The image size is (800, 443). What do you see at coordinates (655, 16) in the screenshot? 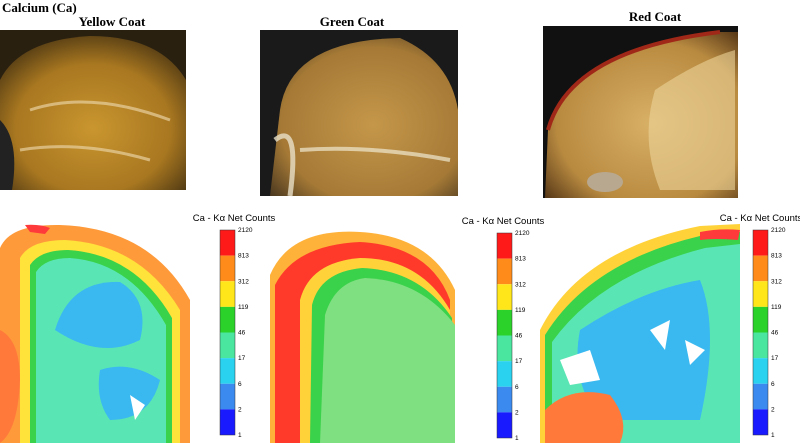
I see `panel-label: Red Coat` at bounding box center [655, 16].